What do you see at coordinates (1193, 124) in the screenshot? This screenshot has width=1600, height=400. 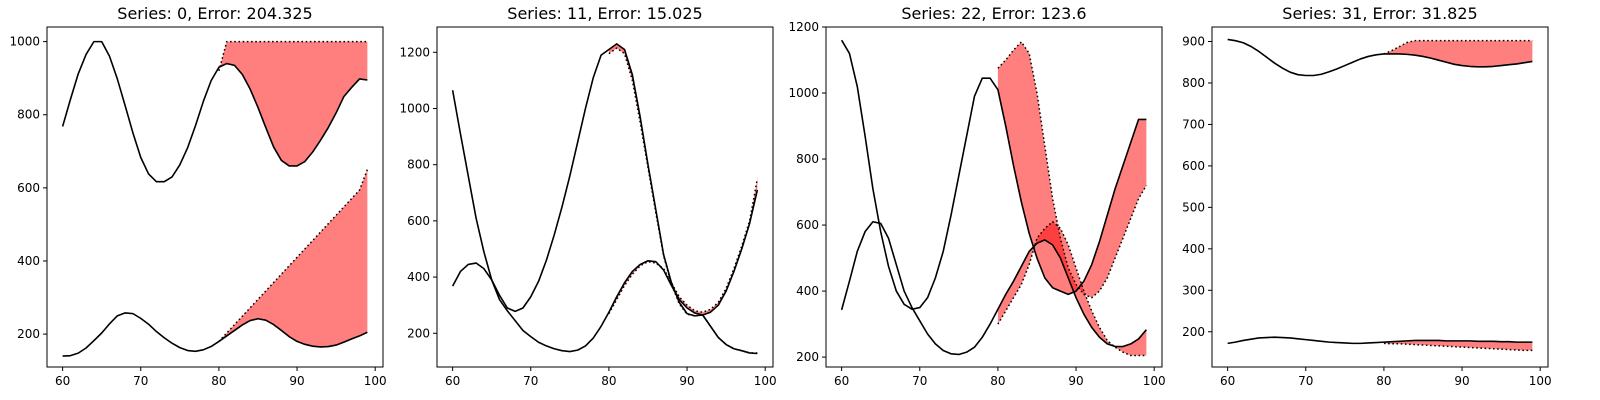 I see `y-tick-label: 700` at bounding box center [1193, 124].